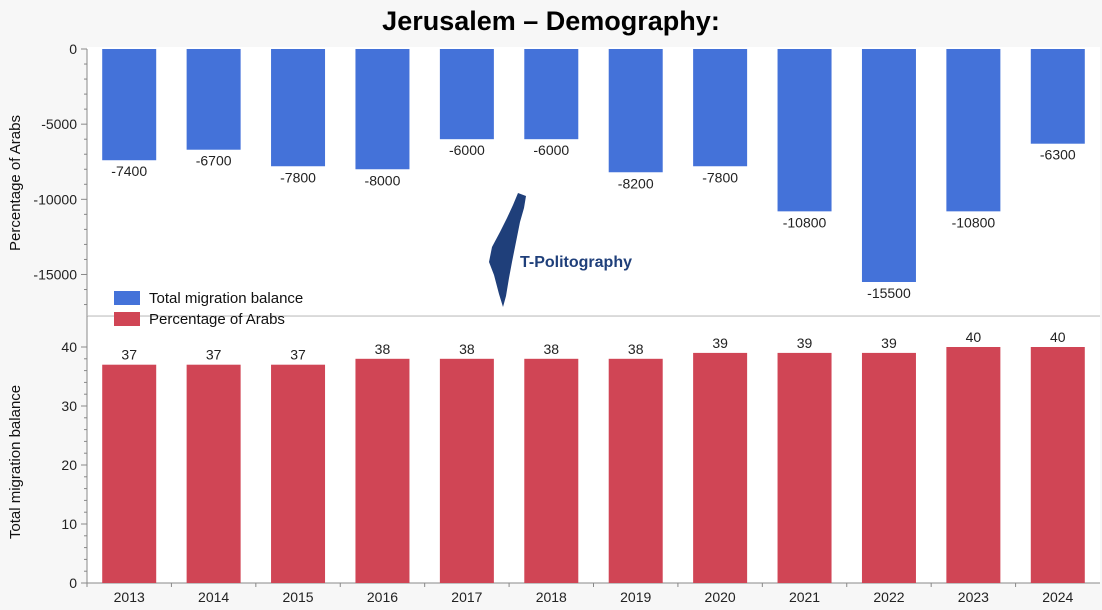 The height and width of the screenshot is (610, 1102). Describe the element at coordinates (69, 524) in the screenshot. I see `bottom-y-tick-label: 10` at that location.